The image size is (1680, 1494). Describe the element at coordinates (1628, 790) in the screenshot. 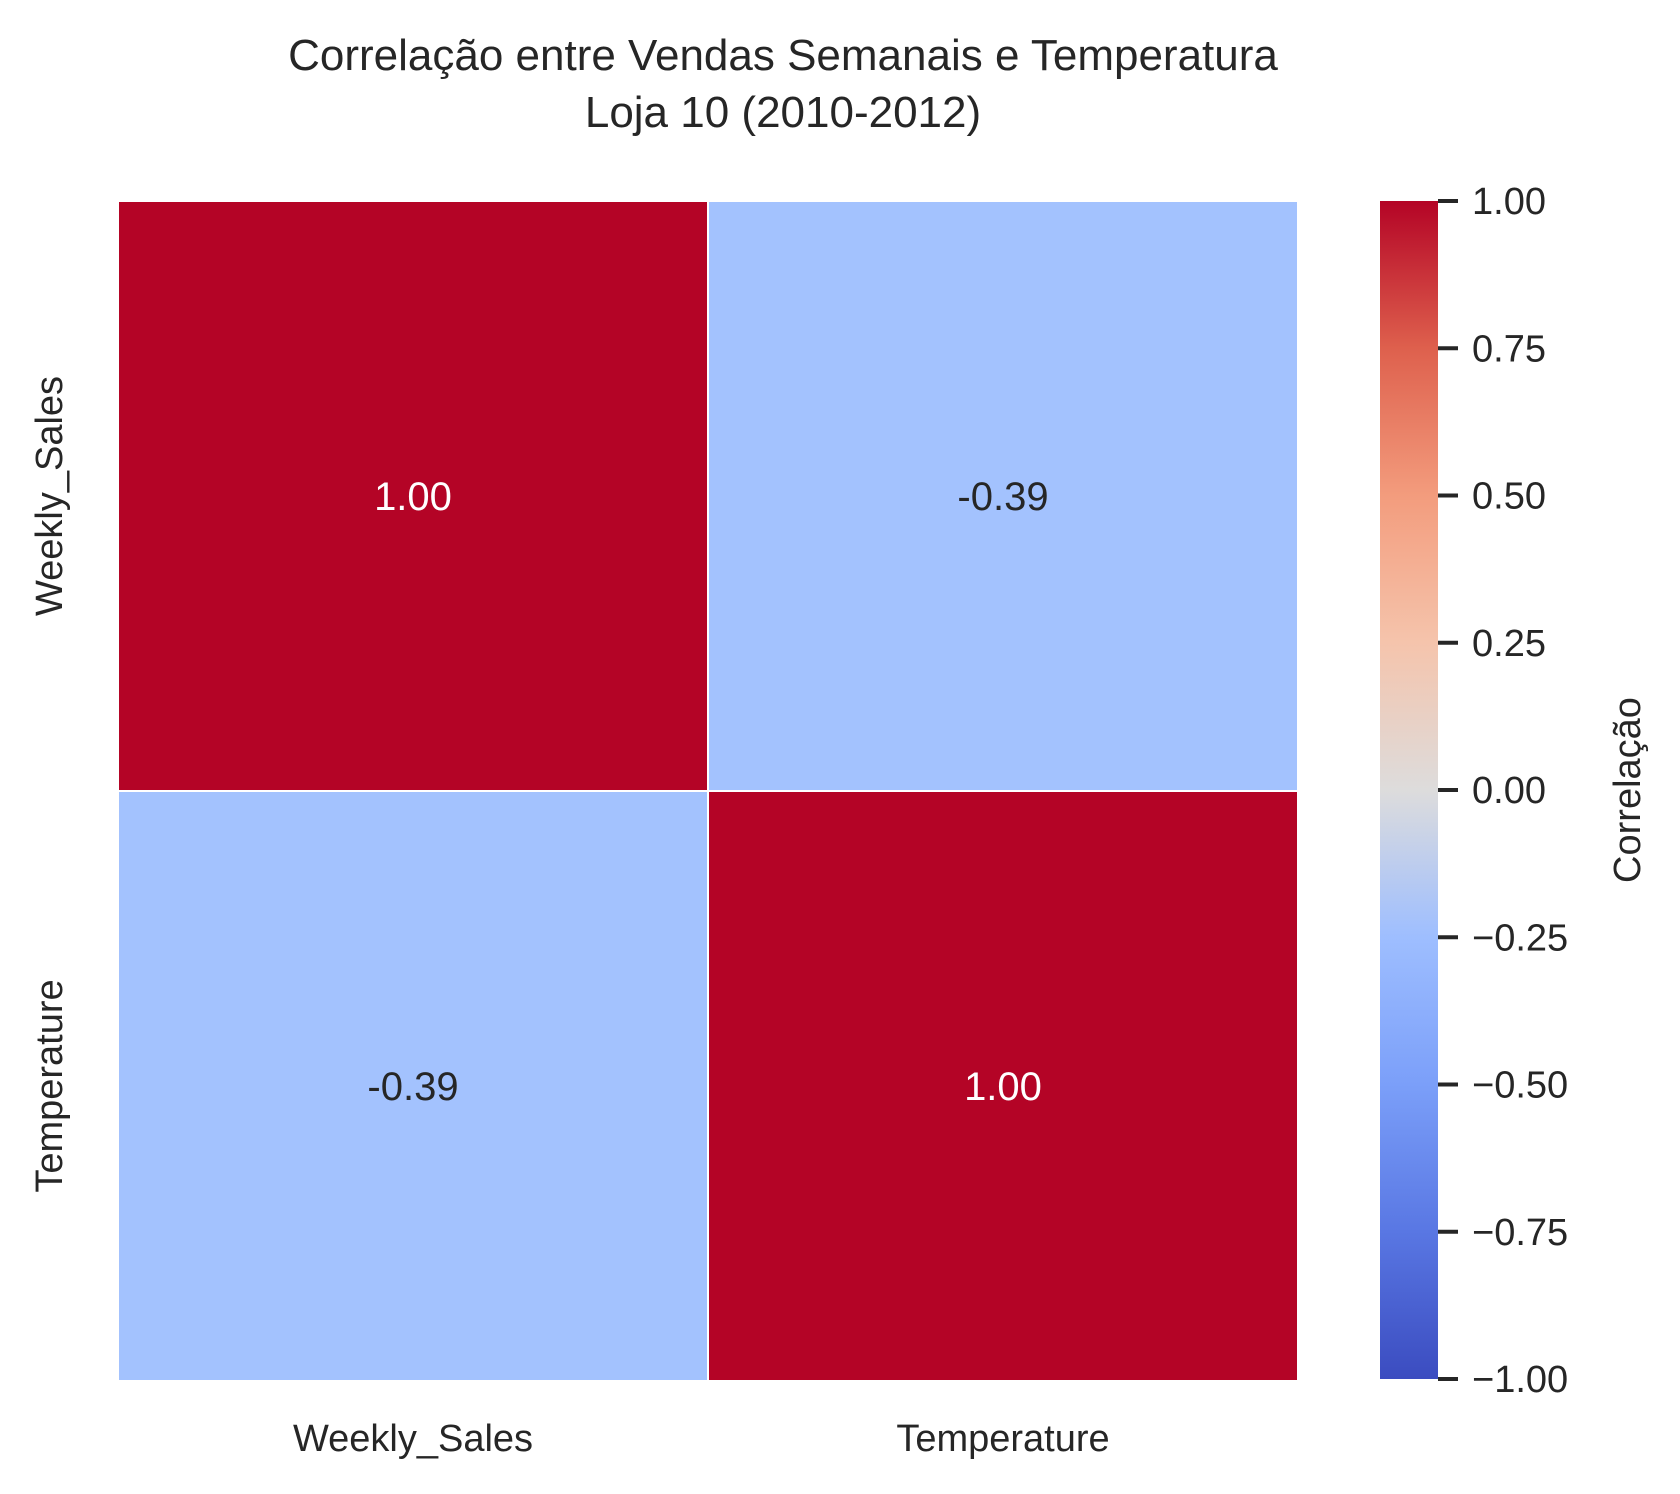

I see `colorbar-label: Correlação` at that location.